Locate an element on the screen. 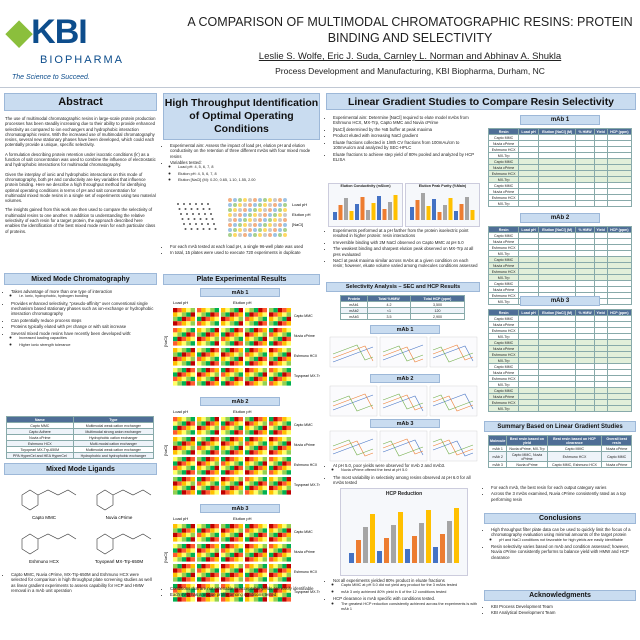 The width and height of the screenshot is (640, 640). logo: ◆KBI BIOPHARMA The Science to Succeed. is located at coordinates (71, 46).